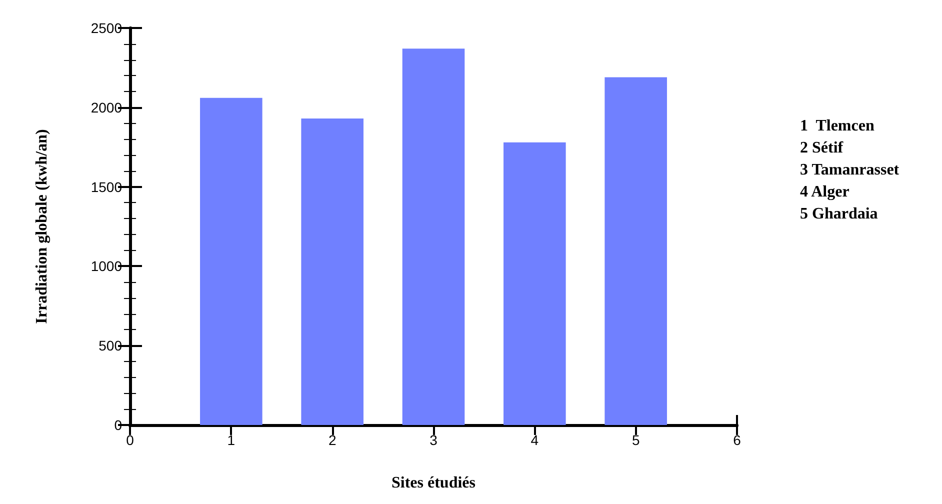 The height and width of the screenshot is (504, 942). Describe the element at coordinates (231, 440) in the screenshot. I see `x-tick-label: 1` at that location.